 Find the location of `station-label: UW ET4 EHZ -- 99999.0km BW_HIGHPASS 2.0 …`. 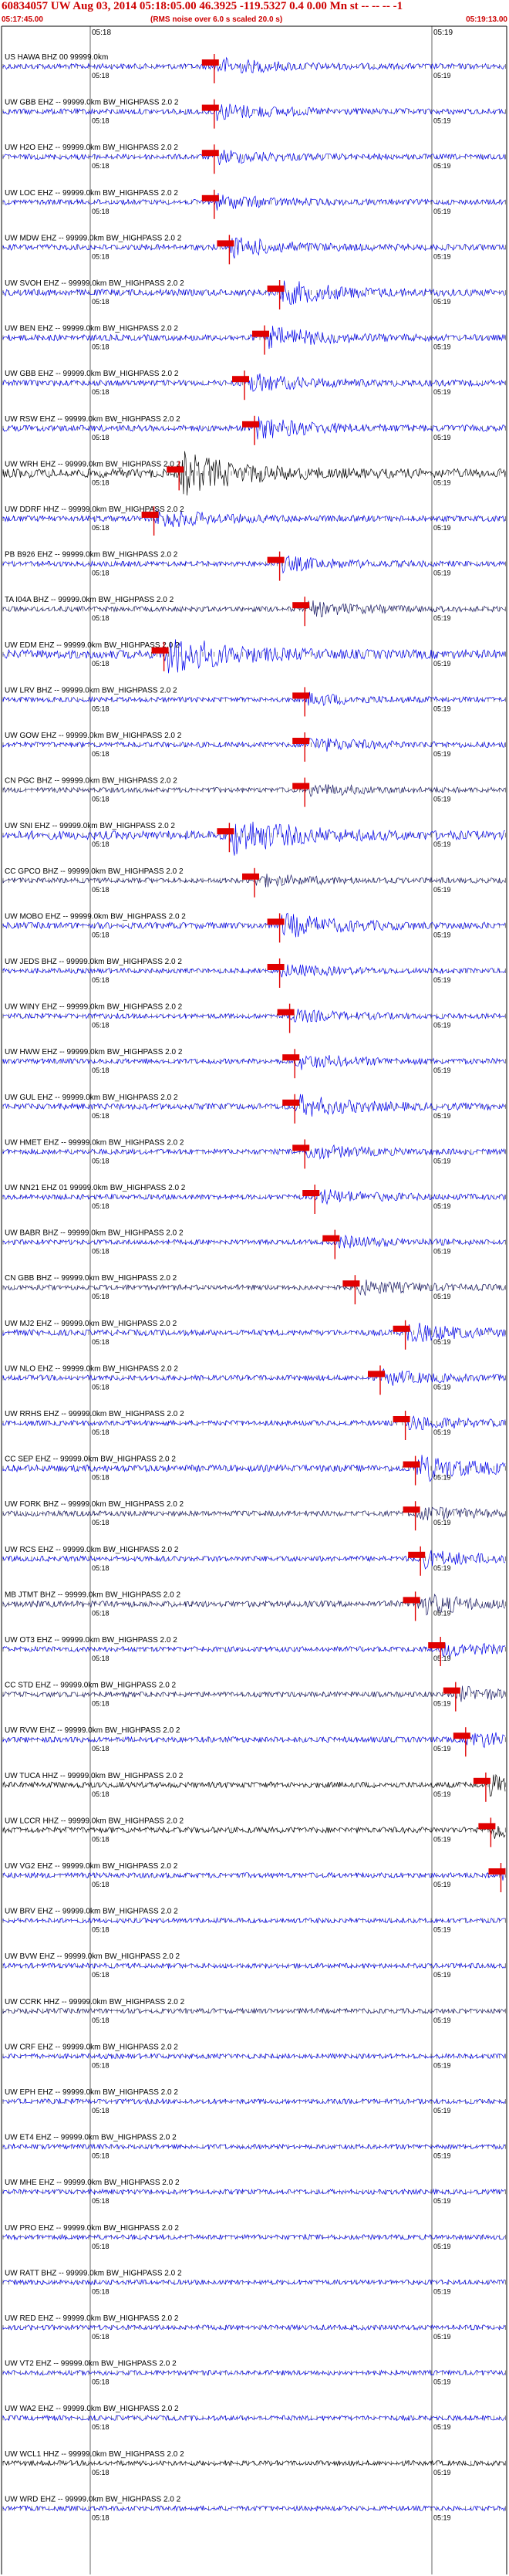

station-label: UW ET4 EHZ -- 99999.0km BW_HIGHPASS 2.0 … is located at coordinates (91, 2138).